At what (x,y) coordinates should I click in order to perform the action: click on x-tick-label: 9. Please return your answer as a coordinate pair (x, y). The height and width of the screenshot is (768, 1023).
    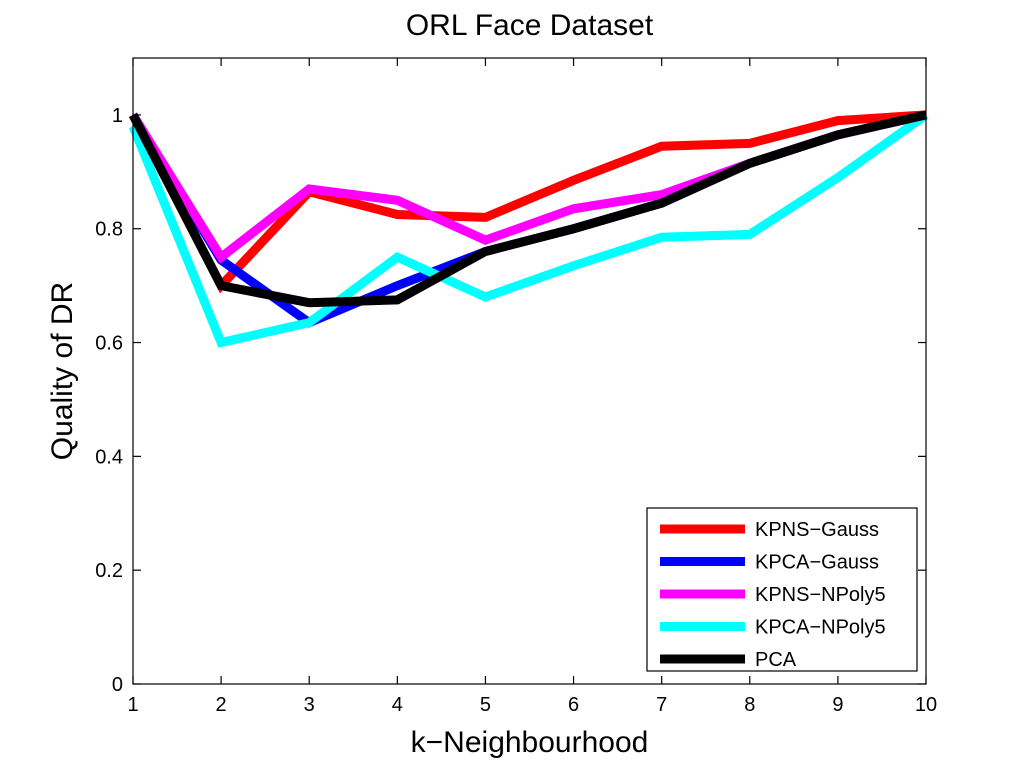
    Looking at the image, I should click on (837, 705).